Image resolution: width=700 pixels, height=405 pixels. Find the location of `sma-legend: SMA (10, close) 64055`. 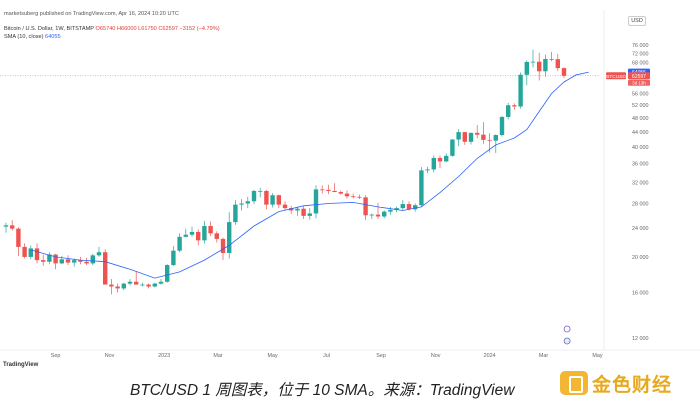

sma-legend: SMA (10, close) 64055 is located at coordinates (32, 37).